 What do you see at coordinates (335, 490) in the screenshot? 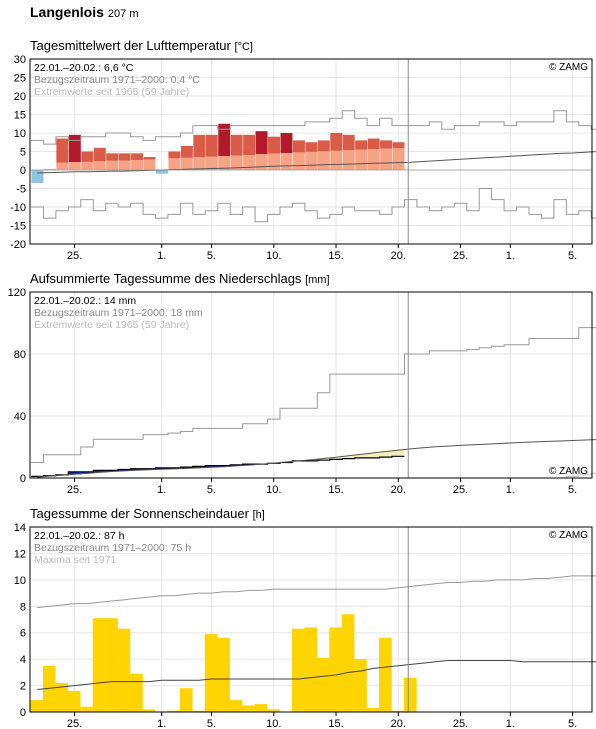
I see `precip-x-tick-label: 15.` at bounding box center [335, 490].